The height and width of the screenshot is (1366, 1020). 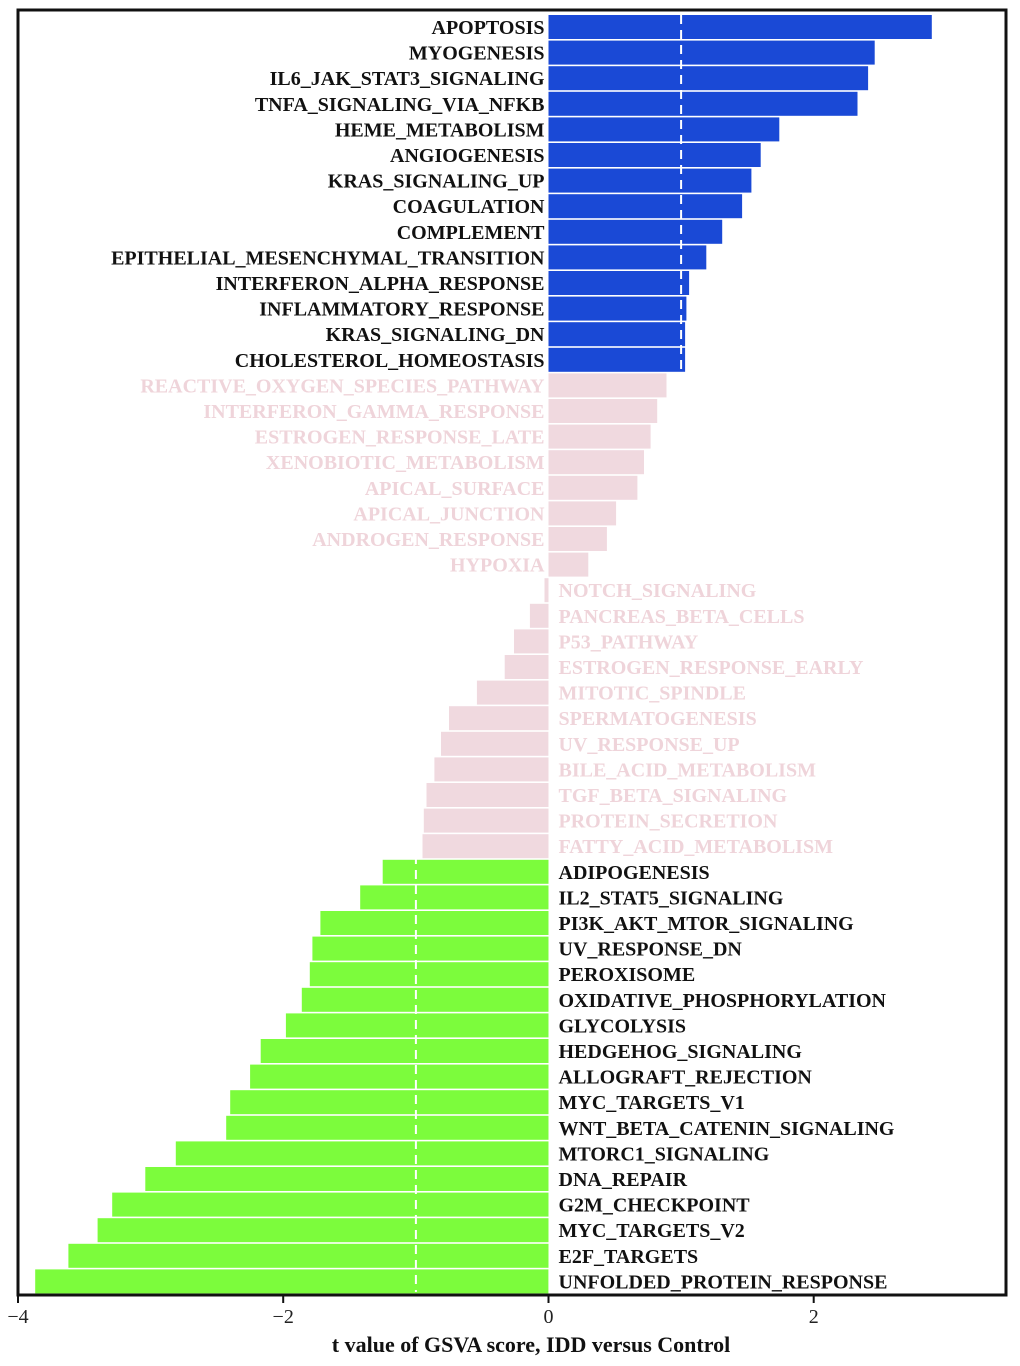 I want to click on category-label-35: PI3K_AKT_MTOR_SIGNALING, so click(x=707, y=924).